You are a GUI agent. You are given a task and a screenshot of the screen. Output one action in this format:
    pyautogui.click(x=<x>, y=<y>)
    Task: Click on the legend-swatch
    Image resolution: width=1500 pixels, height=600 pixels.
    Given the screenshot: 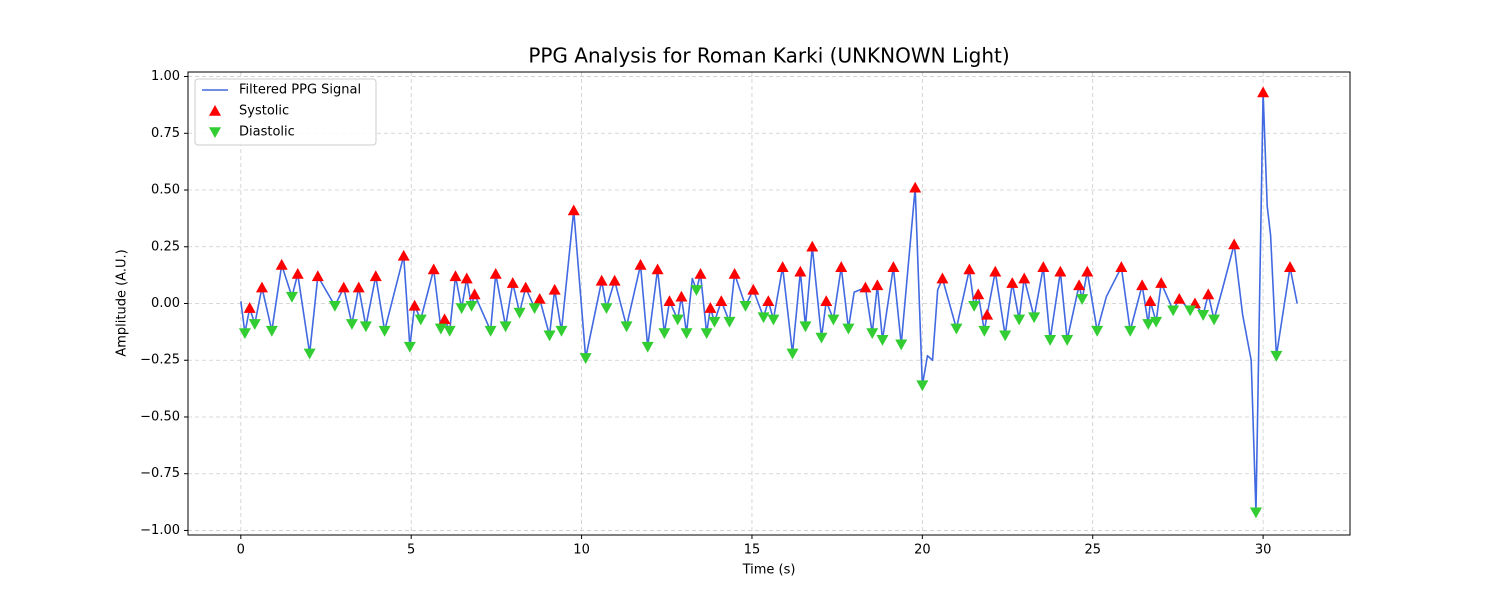 What is the action you would take?
    pyautogui.click(x=215, y=110)
    